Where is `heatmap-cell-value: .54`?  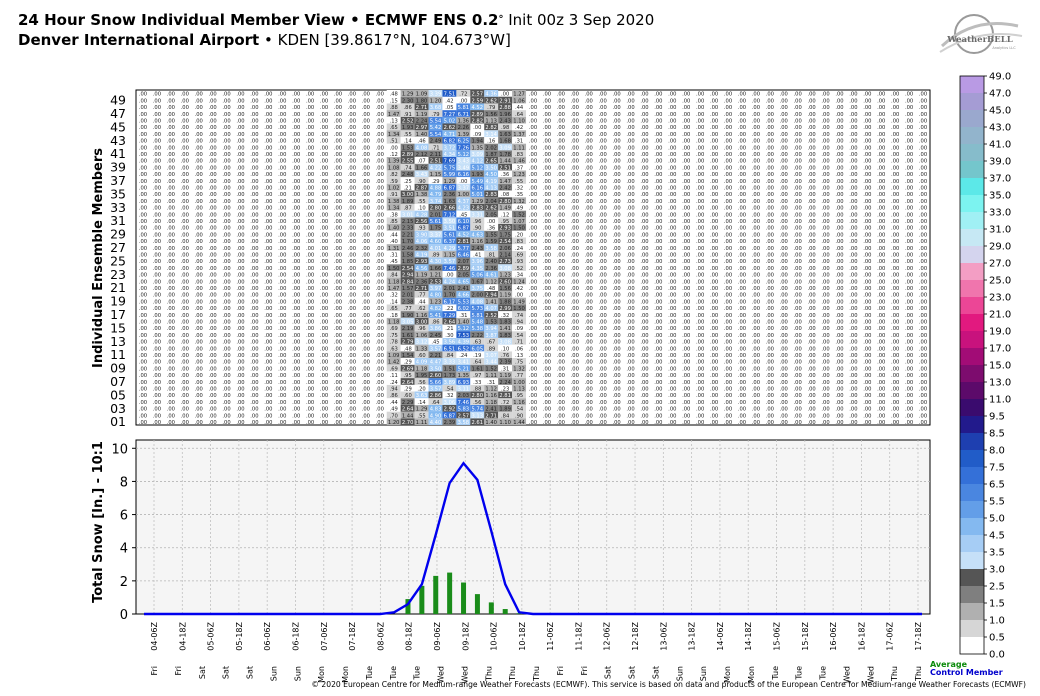 heatmap-cell-value: .54 is located at coordinates (519, 336).